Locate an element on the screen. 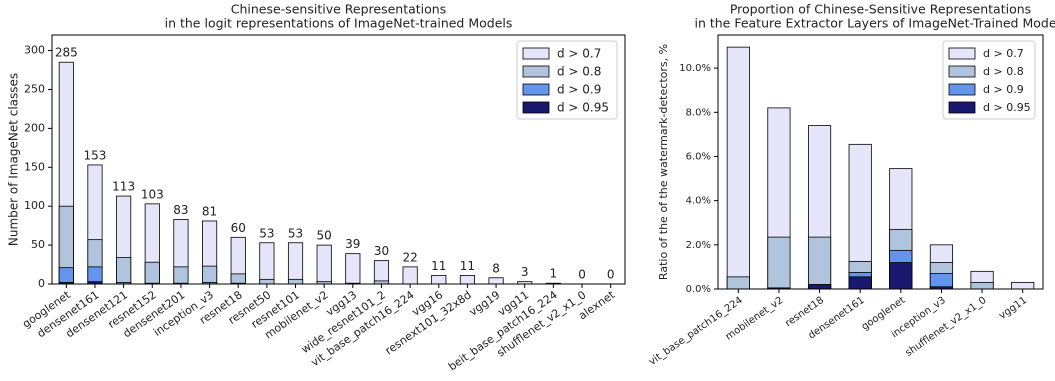 The width and height of the screenshot is (1055, 381). y-axis-label: Number of ImageNet classes is located at coordinates (14, 159).